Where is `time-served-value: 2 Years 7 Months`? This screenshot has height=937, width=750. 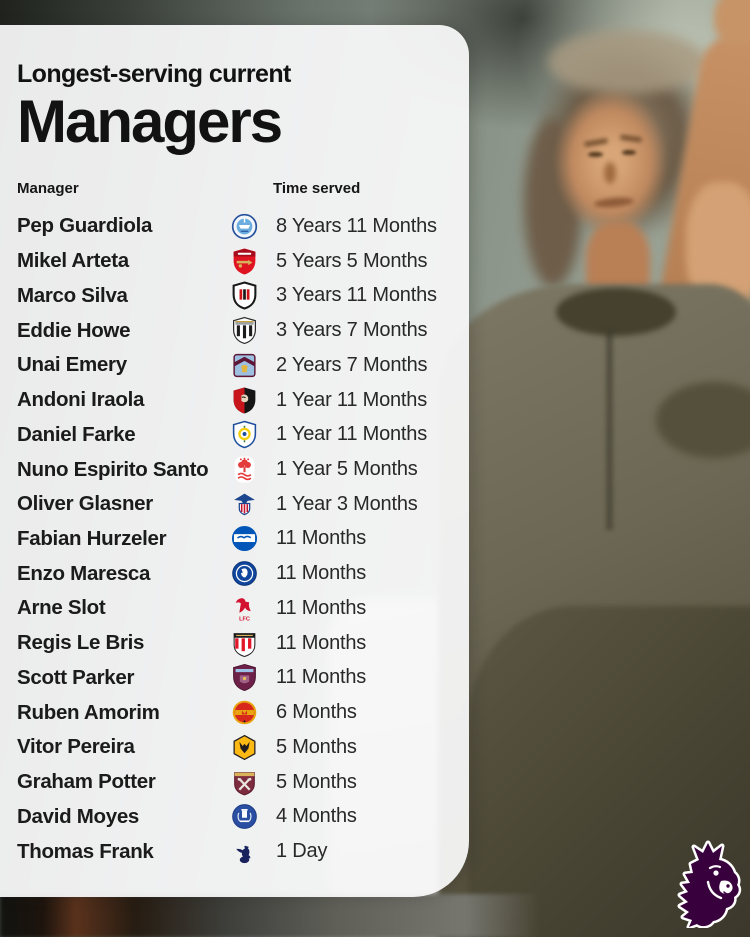 time-served-value: 2 Years 7 Months is located at coordinates (352, 364).